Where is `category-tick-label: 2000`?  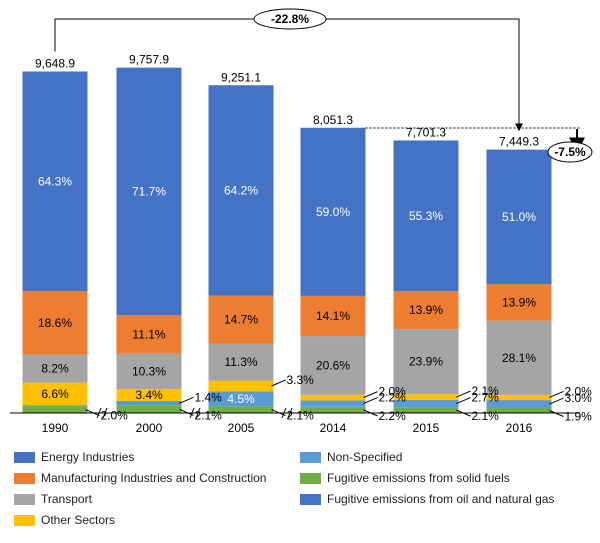
category-tick-label: 2000 is located at coordinates (149, 428).